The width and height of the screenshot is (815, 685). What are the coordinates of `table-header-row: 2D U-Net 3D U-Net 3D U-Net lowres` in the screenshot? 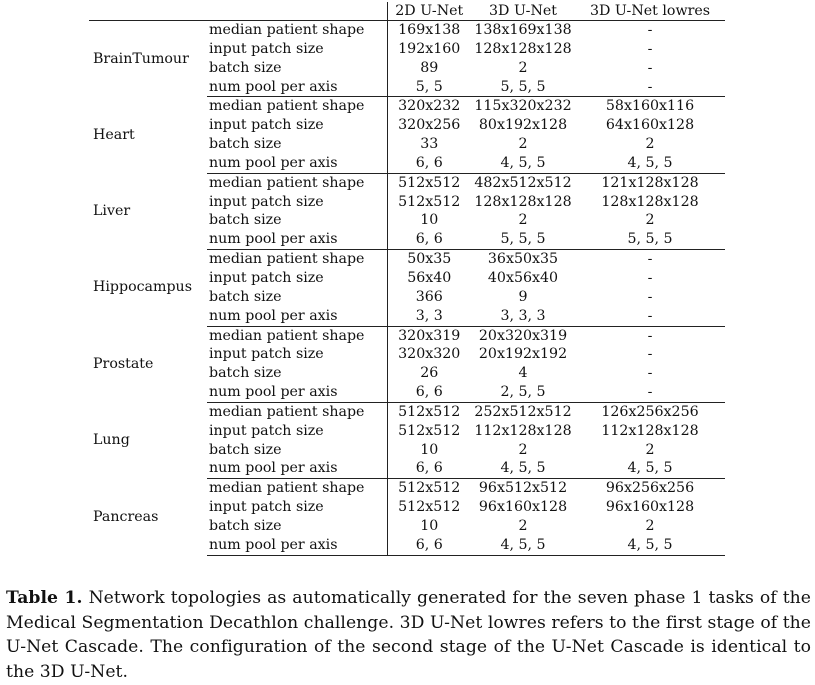 It's located at (407, 11).